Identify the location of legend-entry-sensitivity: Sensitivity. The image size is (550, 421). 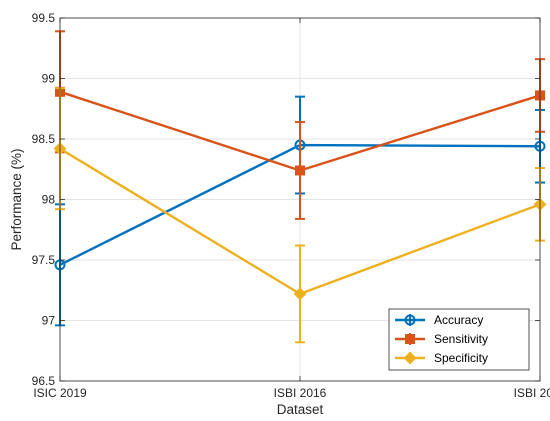
(441, 339).